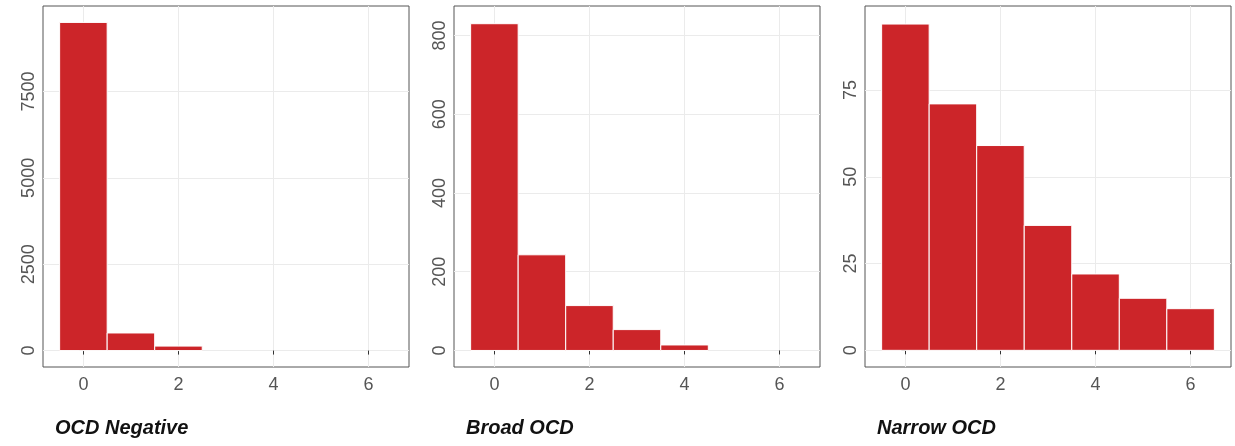  Describe the element at coordinates (936, 427) in the screenshot. I see `x-axis-title: Narrow OCD` at that location.